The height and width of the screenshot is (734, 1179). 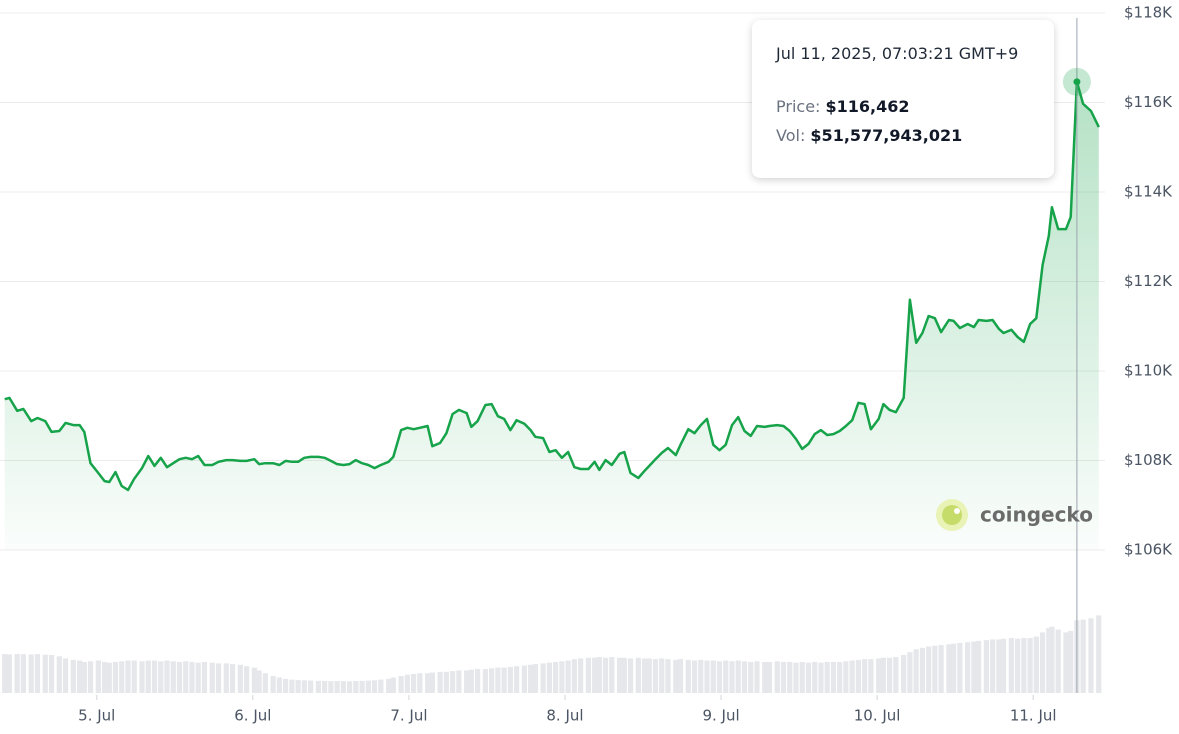 I want to click on x-tick-label: 8. Jul, so click(x=564, y=716).